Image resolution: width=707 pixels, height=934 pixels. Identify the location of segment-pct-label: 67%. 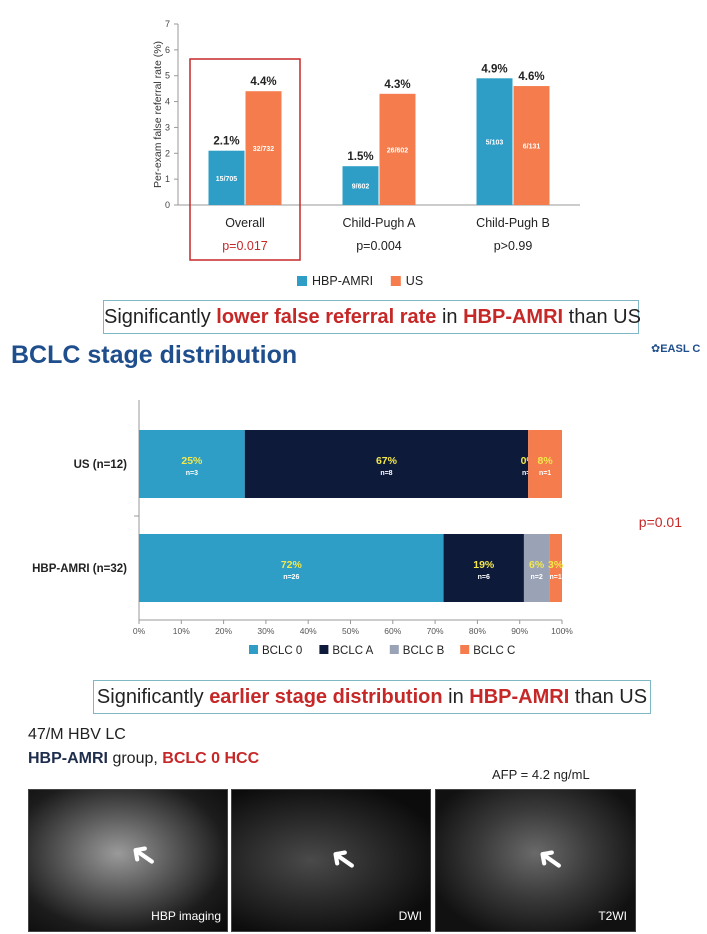
(387, 461).